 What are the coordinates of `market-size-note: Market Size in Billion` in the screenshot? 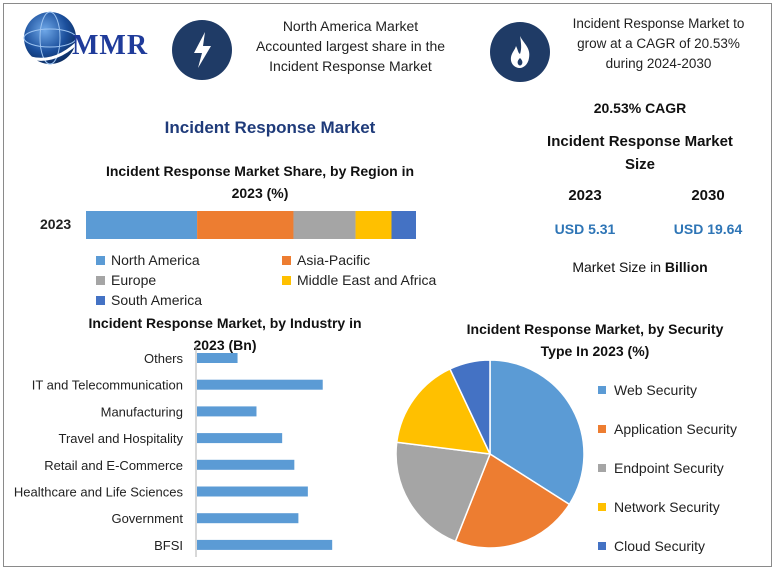 It's located at (640, 267).